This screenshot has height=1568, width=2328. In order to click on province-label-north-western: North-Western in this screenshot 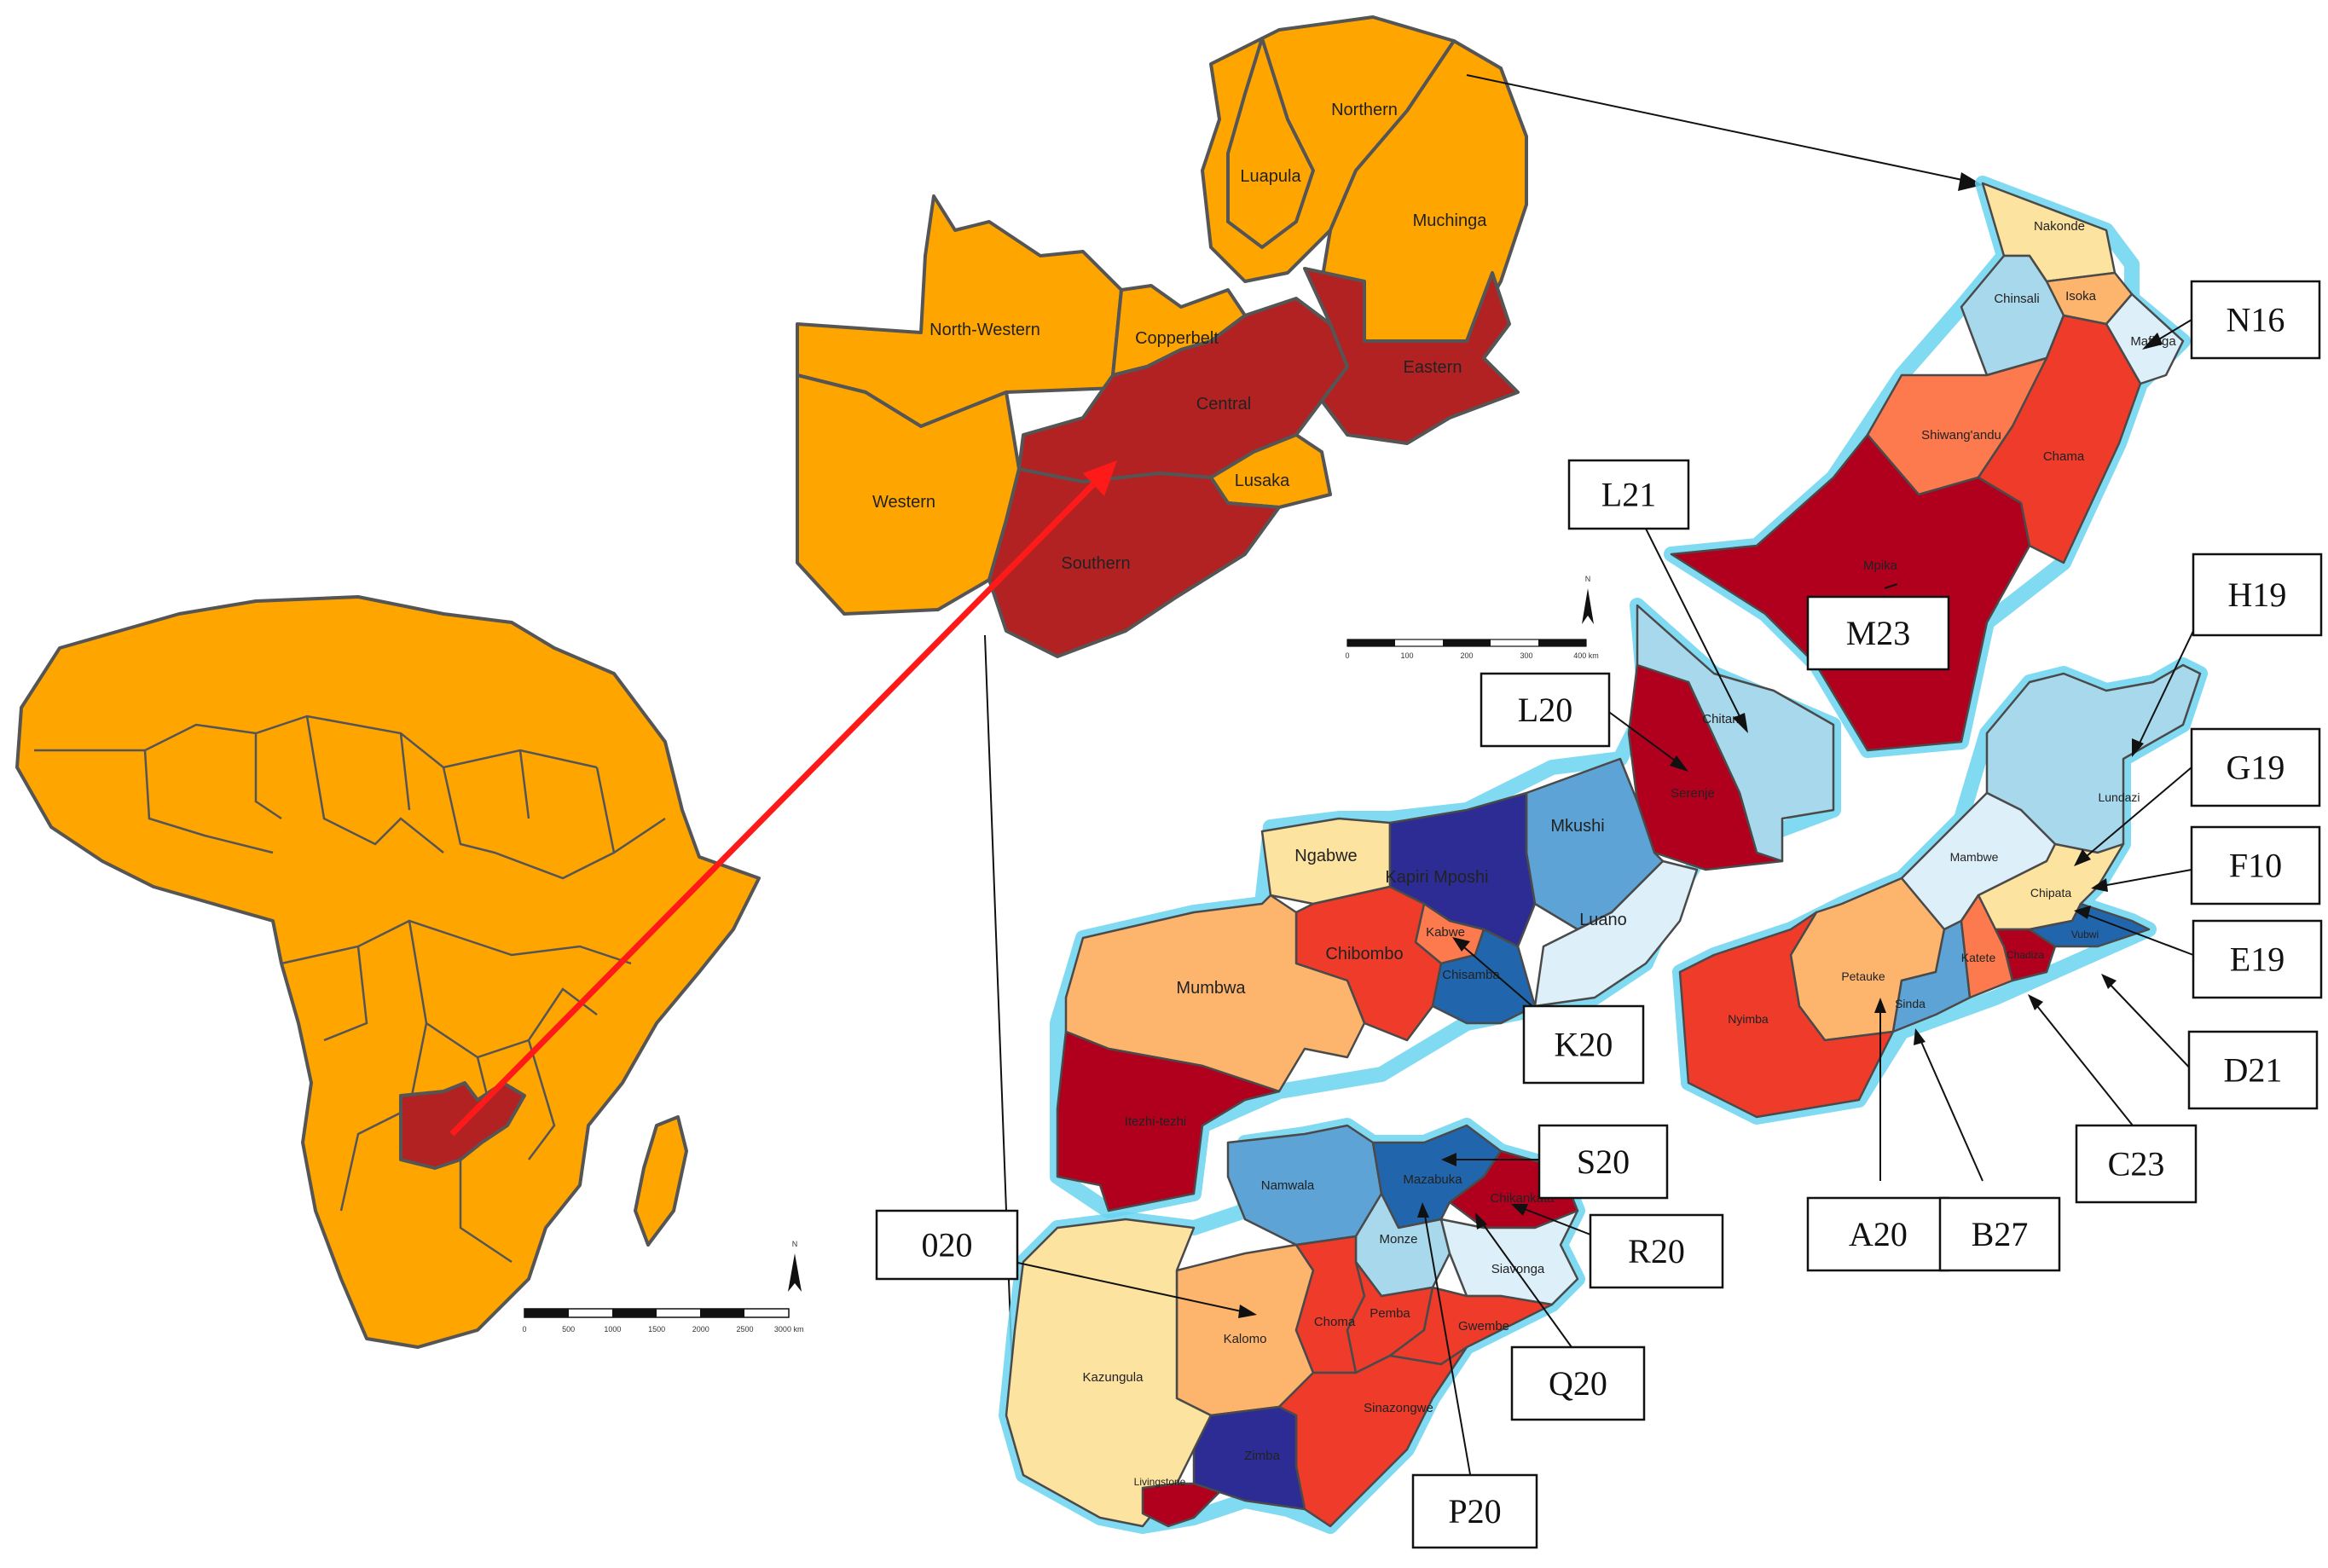, I will do `click(984, 330)`.